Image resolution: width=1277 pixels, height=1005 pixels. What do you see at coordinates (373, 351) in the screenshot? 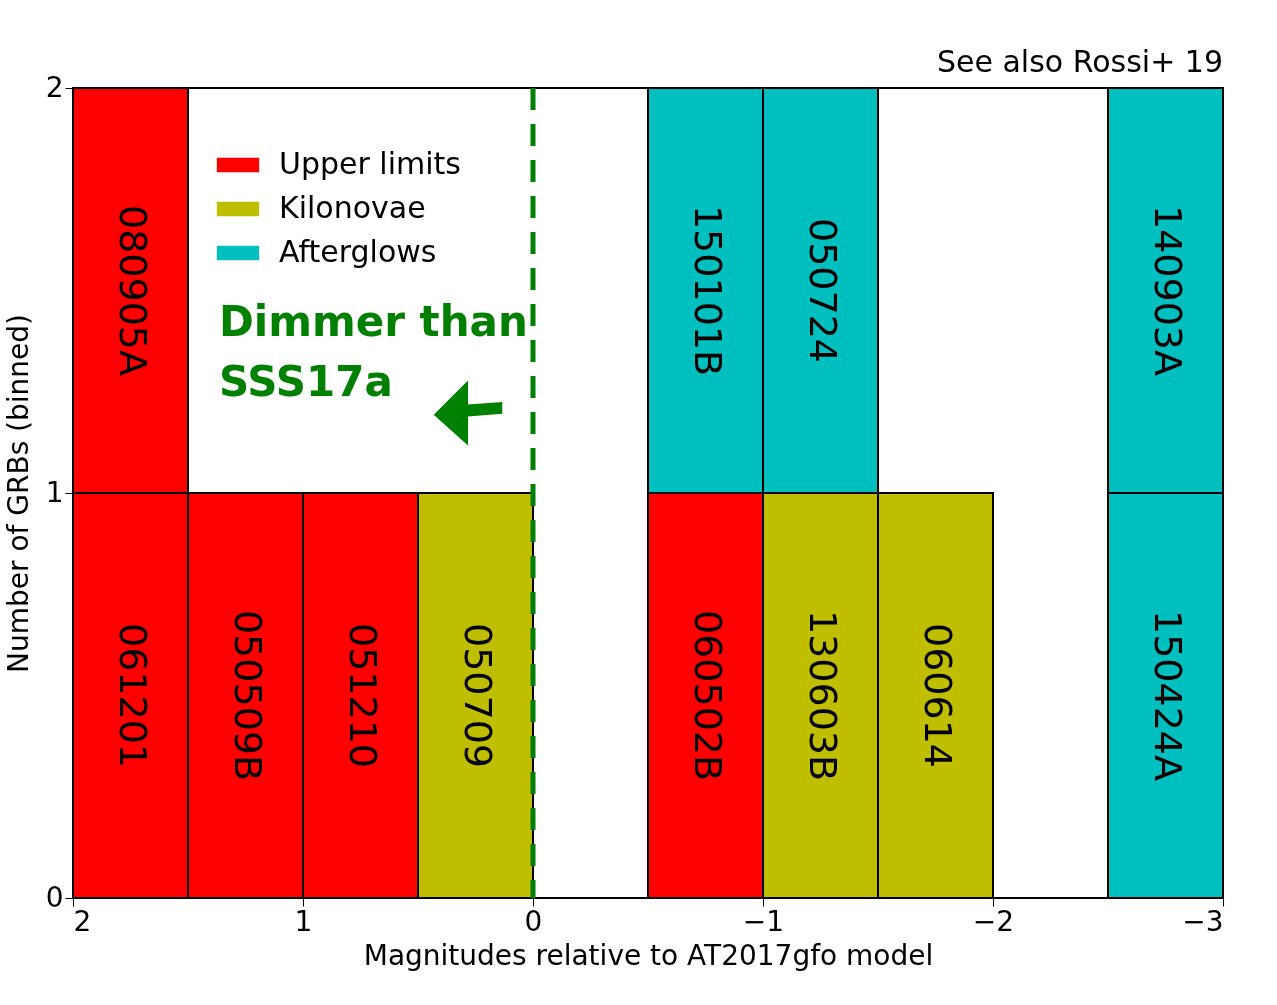
I see `annotation: Dimmer than SSS17a` at bounding box center [373, 351].